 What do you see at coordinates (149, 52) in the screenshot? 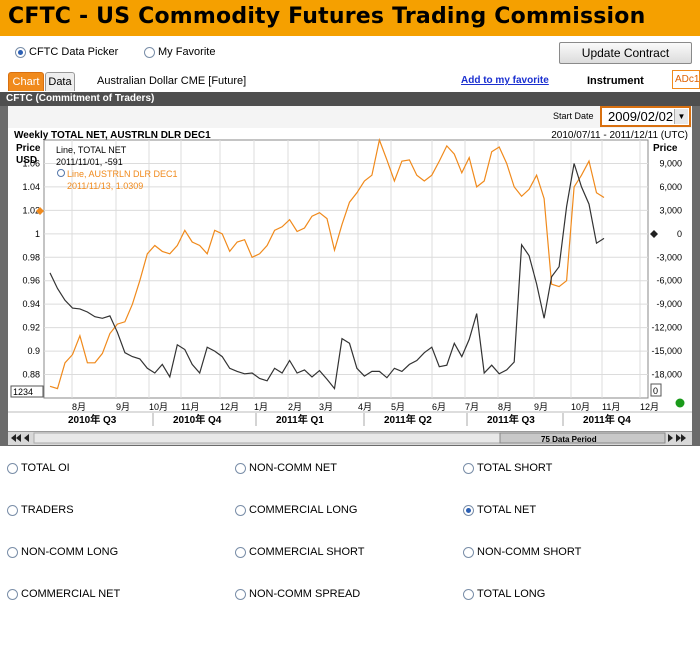
I see `my-favorite-radio` at bounding box center [149, 52].